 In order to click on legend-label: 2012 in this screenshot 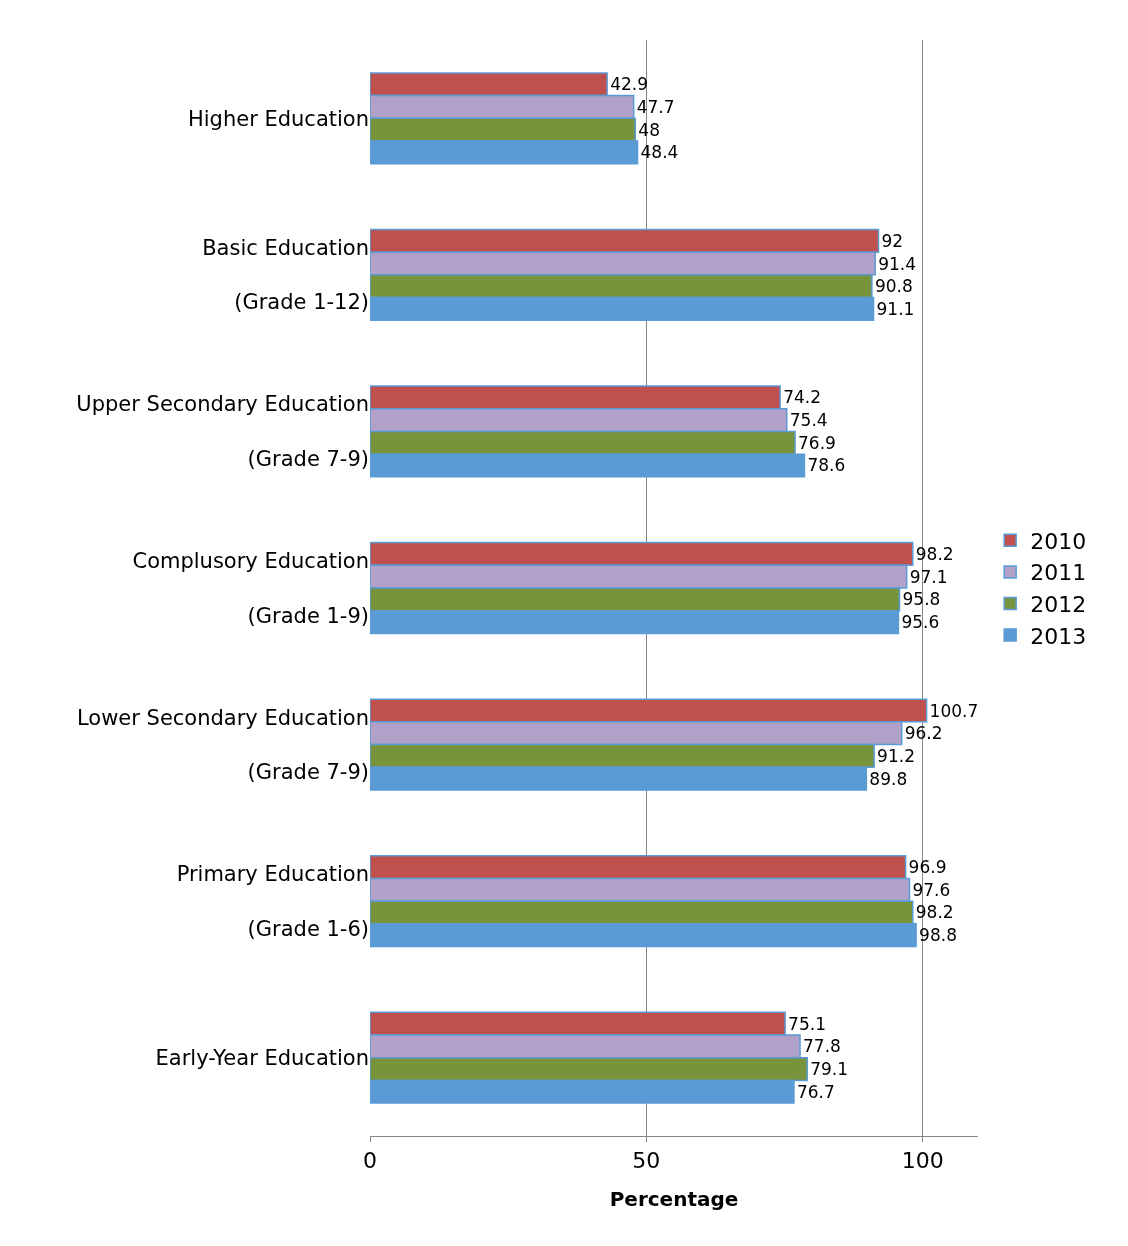, I will do `click(1058, 605)`.